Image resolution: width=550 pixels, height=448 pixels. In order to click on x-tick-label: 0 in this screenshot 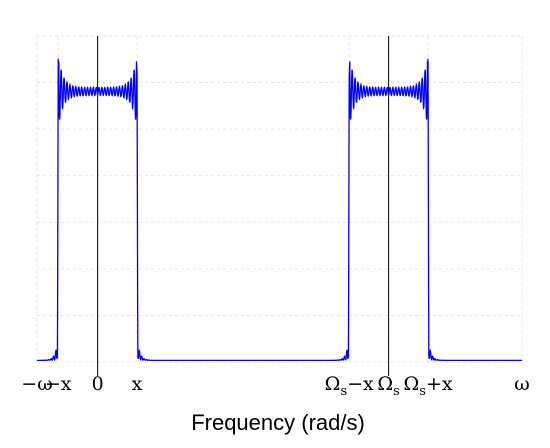, I will do `click(98, 384)`.